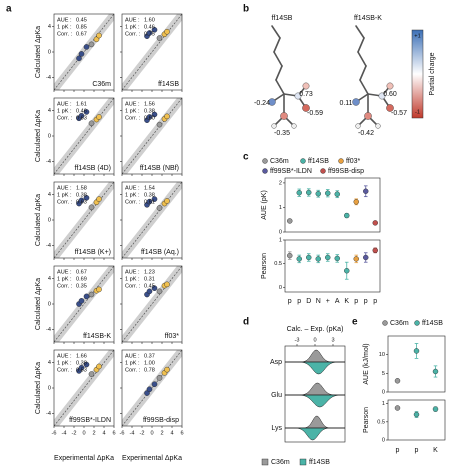 This screenshot has height=474, width=474. What do you see at coordinates (152, 458) in the screenshot?
I see `x-axis-label: Experimental ΔpKa` at bounding box center [152, 458].